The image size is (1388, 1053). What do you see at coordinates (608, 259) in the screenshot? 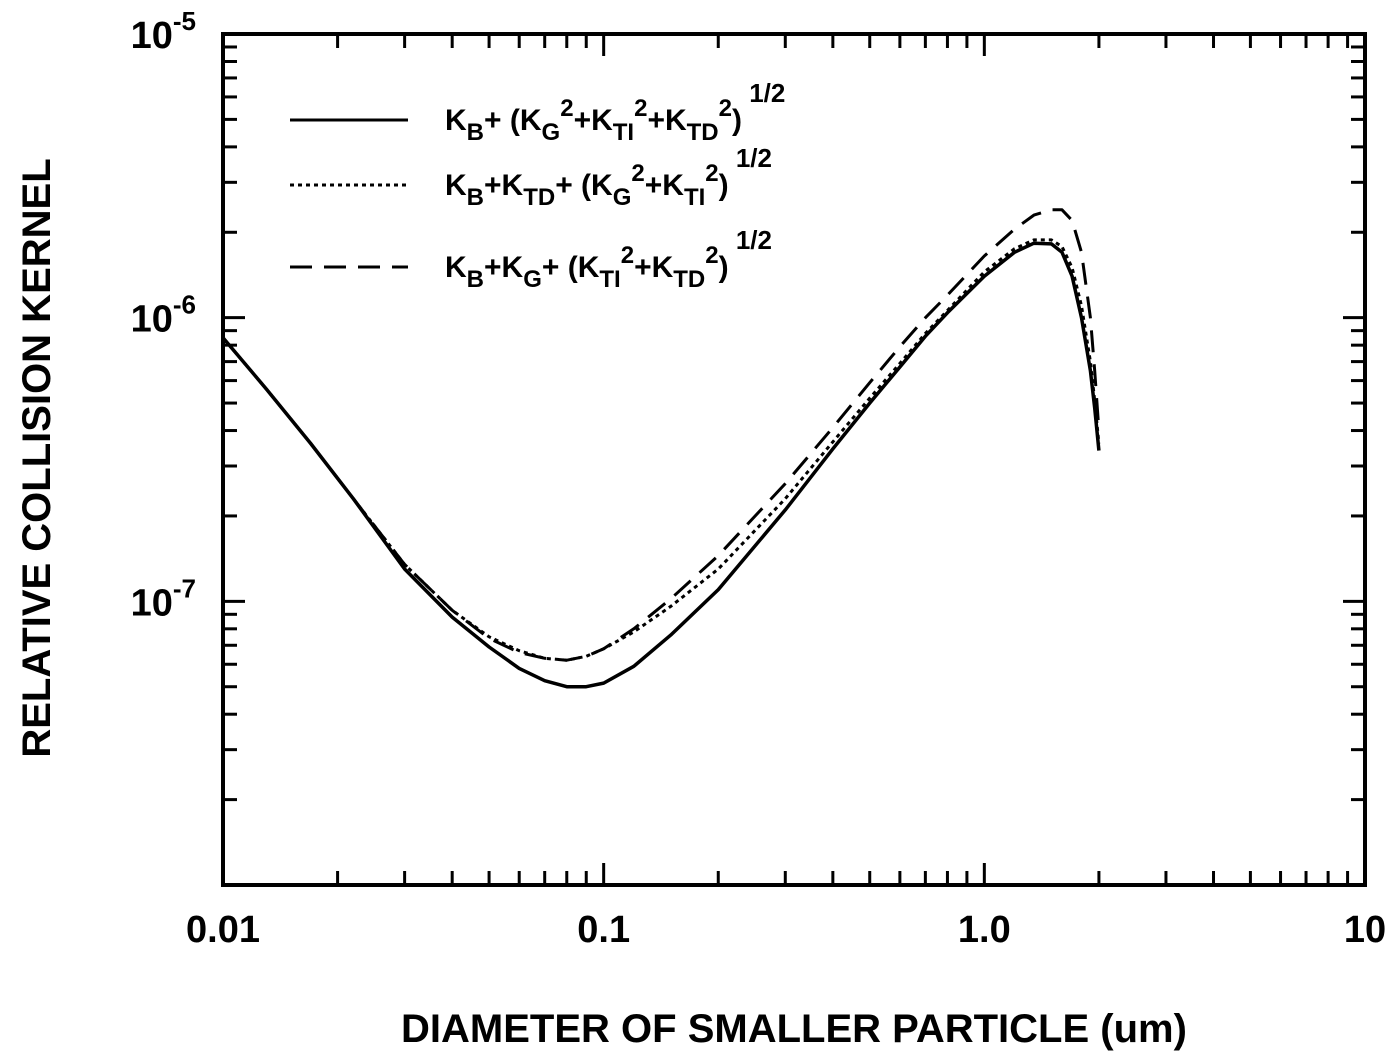
I see `legend-label-3: KB+KG+ (KTI2+KTD2) 1/2` at bounding box center [608, 259].